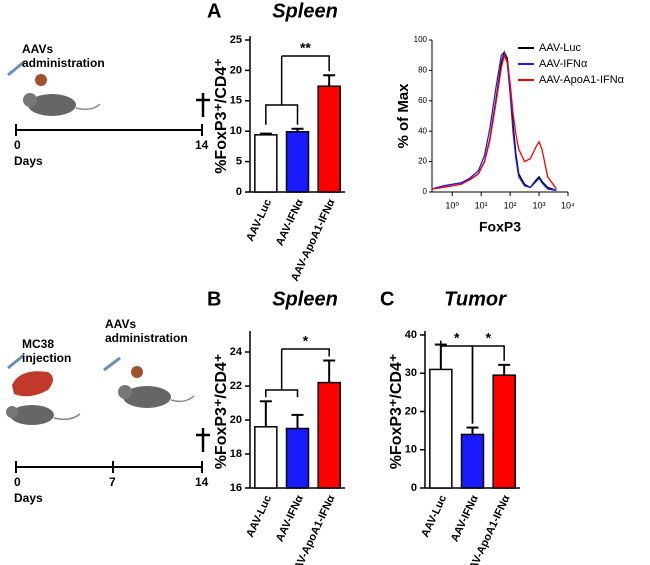  What do you see at coordinates (475, 299) in the screenshot?
I see `chart-title: Tumor` at bounding box center [475, 299].